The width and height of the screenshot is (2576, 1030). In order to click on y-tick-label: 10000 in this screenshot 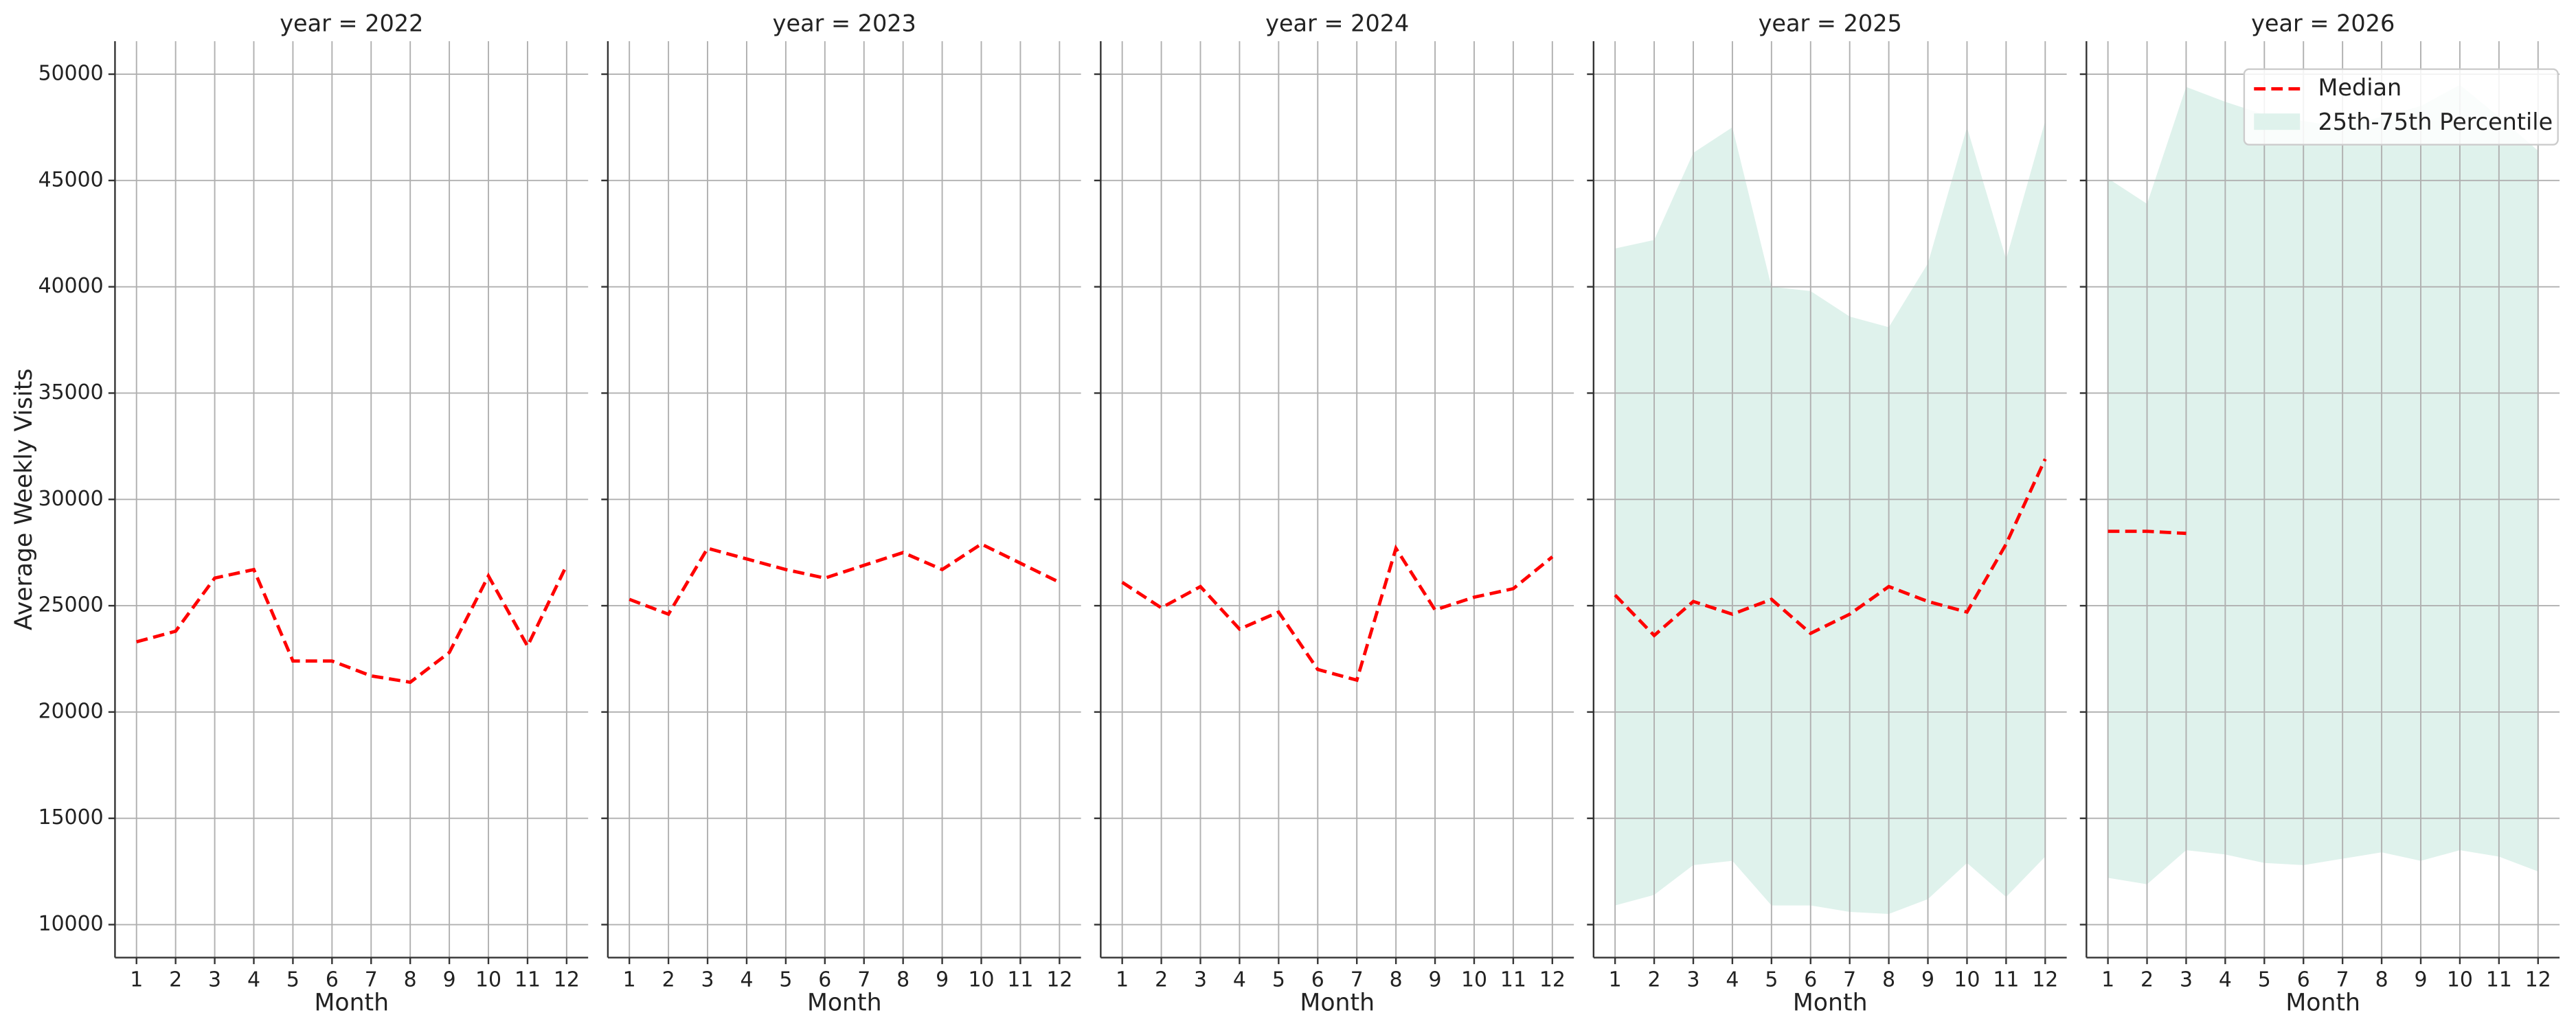, I will do `click(71, 924)`.